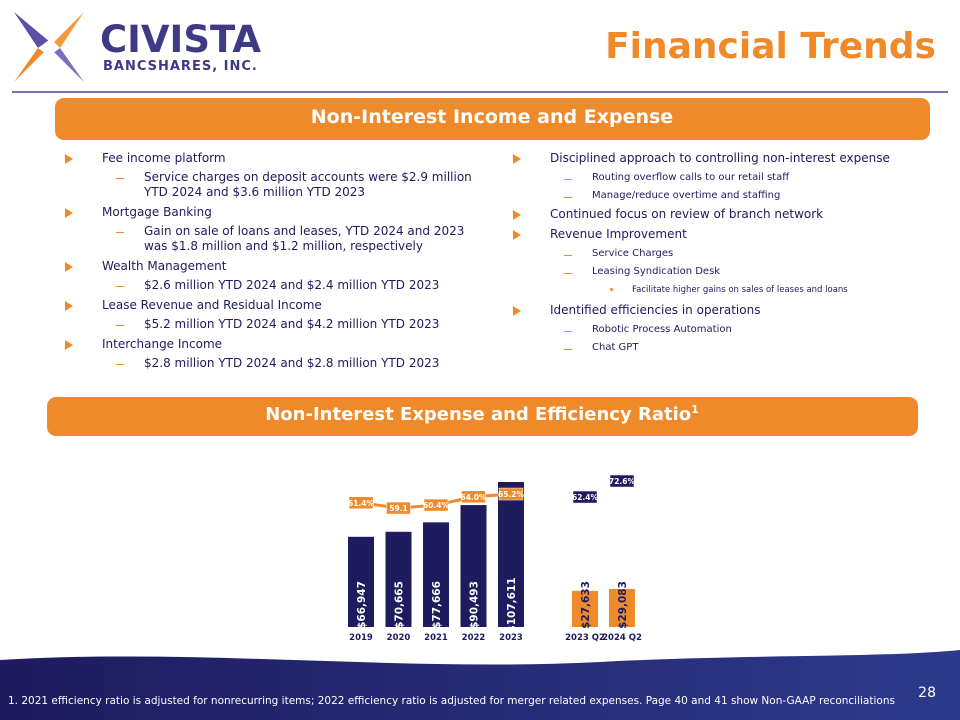 This screenshot has width=960, height=720. I want to click on bullet-text: Manage/reduce overtime and staffing, so click(686, 195).